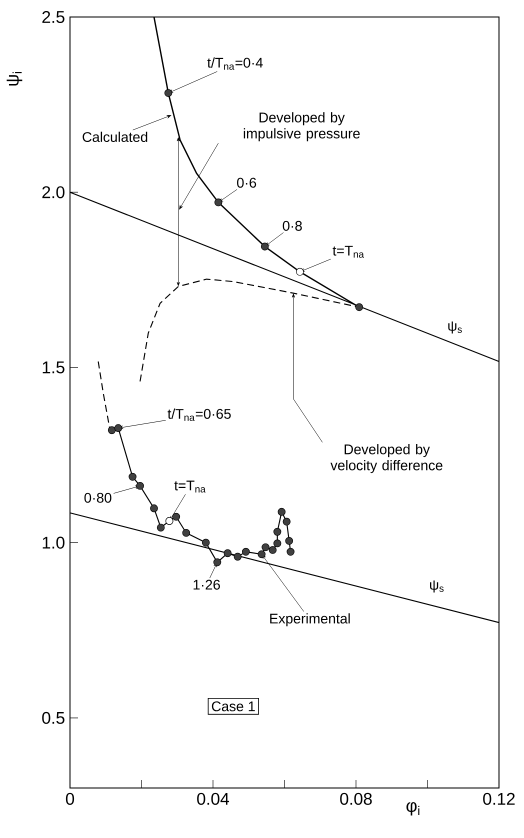  Describe the element at coordinates (235, 63) in the screenshot. I see `annotation: t/T$_{na}$=0·4` at that location.